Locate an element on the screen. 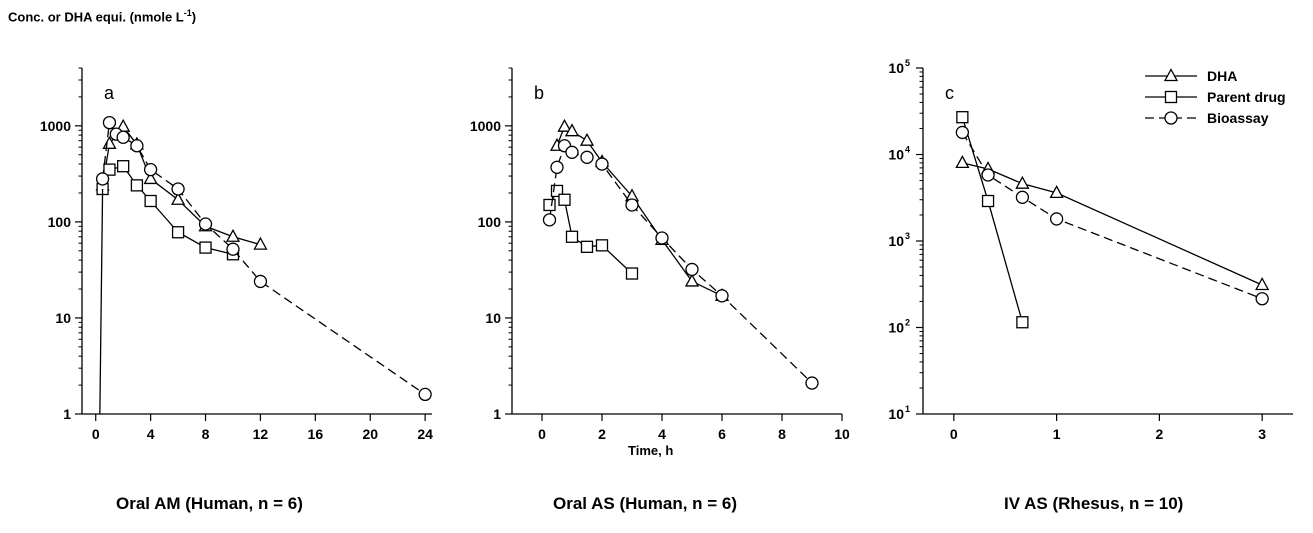 The image size is (1313, 533). panel-letter: a is located at coordinates (109, 93).